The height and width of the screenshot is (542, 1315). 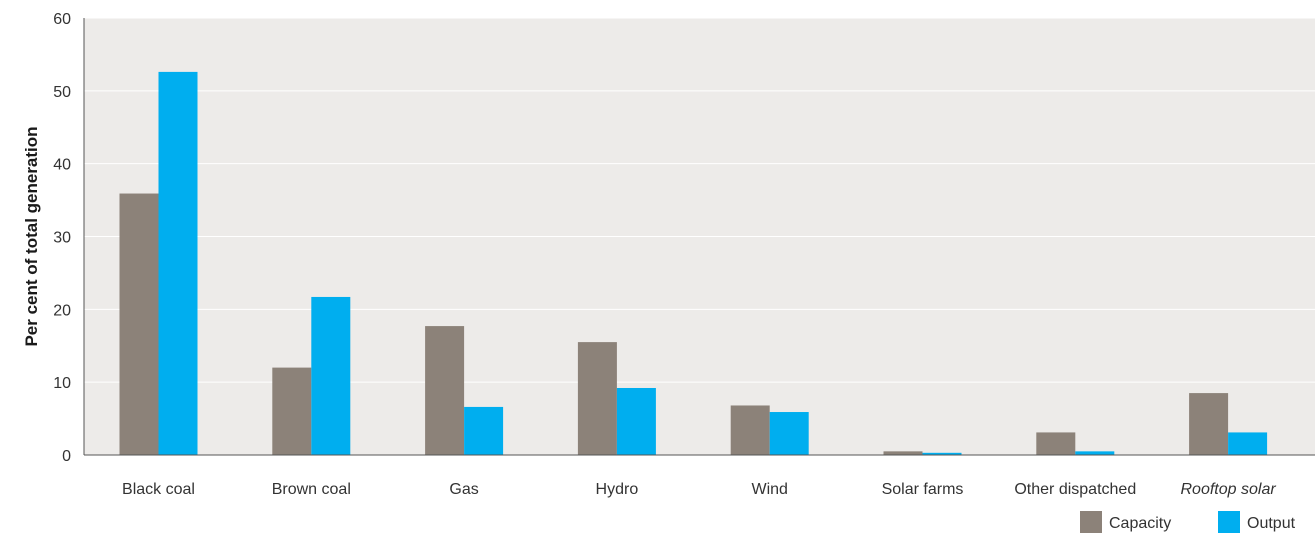 What do you see at coordinates (1091, 522) in the screenshot?
I see `legend-swatch-capacity` at bounding box center [1091, 522].